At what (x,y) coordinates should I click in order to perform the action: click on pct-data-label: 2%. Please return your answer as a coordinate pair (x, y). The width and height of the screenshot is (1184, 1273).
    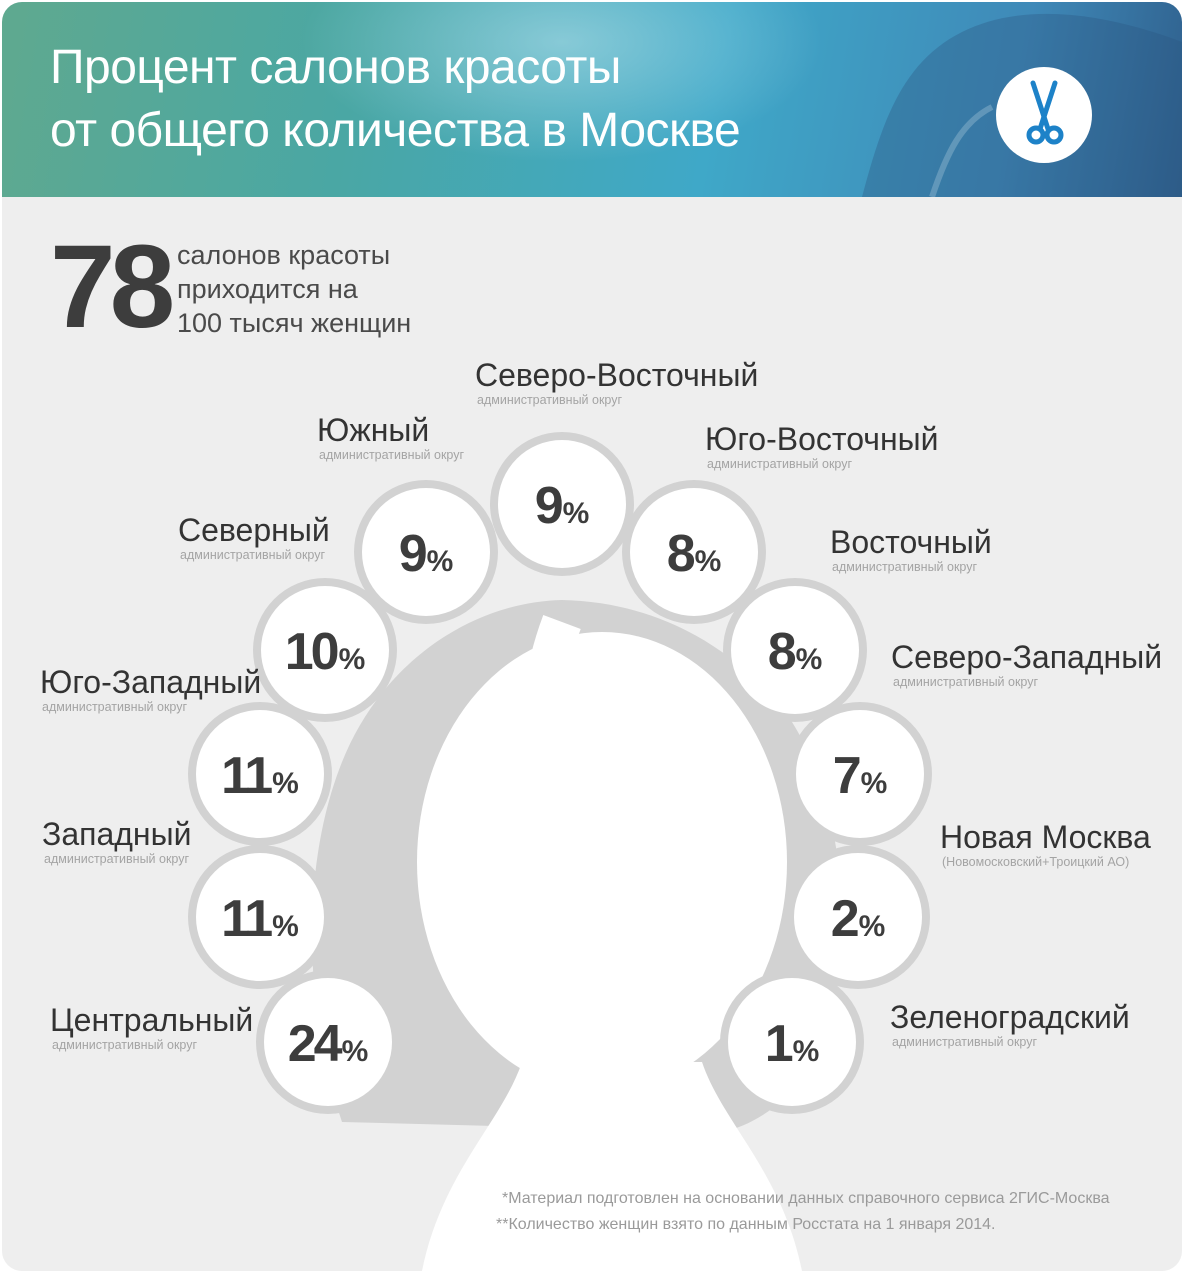
    Looking at the image, I should click on (858, 919).